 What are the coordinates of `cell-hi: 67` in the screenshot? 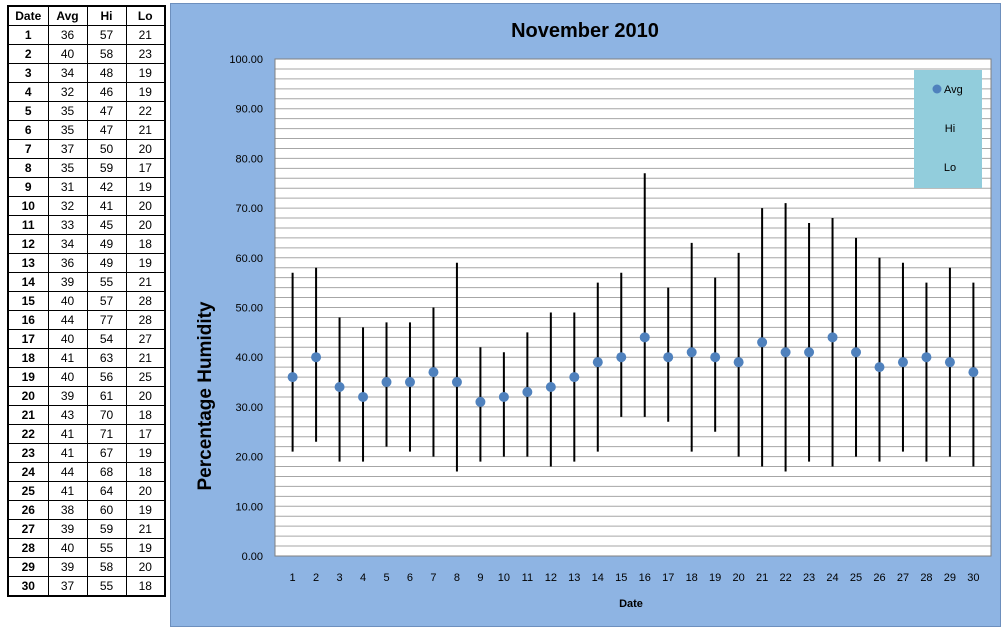 It's located at (106, 453).